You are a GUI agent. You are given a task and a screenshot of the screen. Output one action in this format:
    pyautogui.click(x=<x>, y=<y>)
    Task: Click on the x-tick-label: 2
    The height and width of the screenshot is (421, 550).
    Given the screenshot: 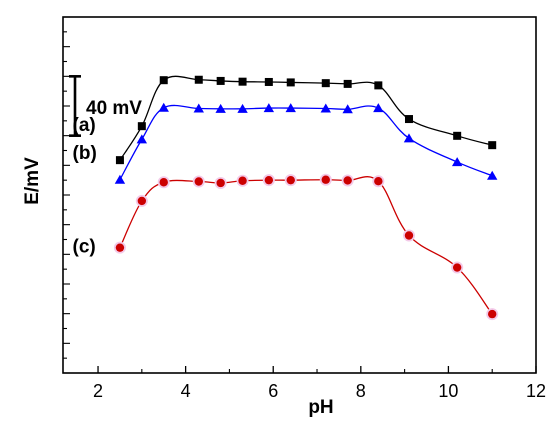 What is the action you would take?
    pyautogui.click(x=98, y=391)
    